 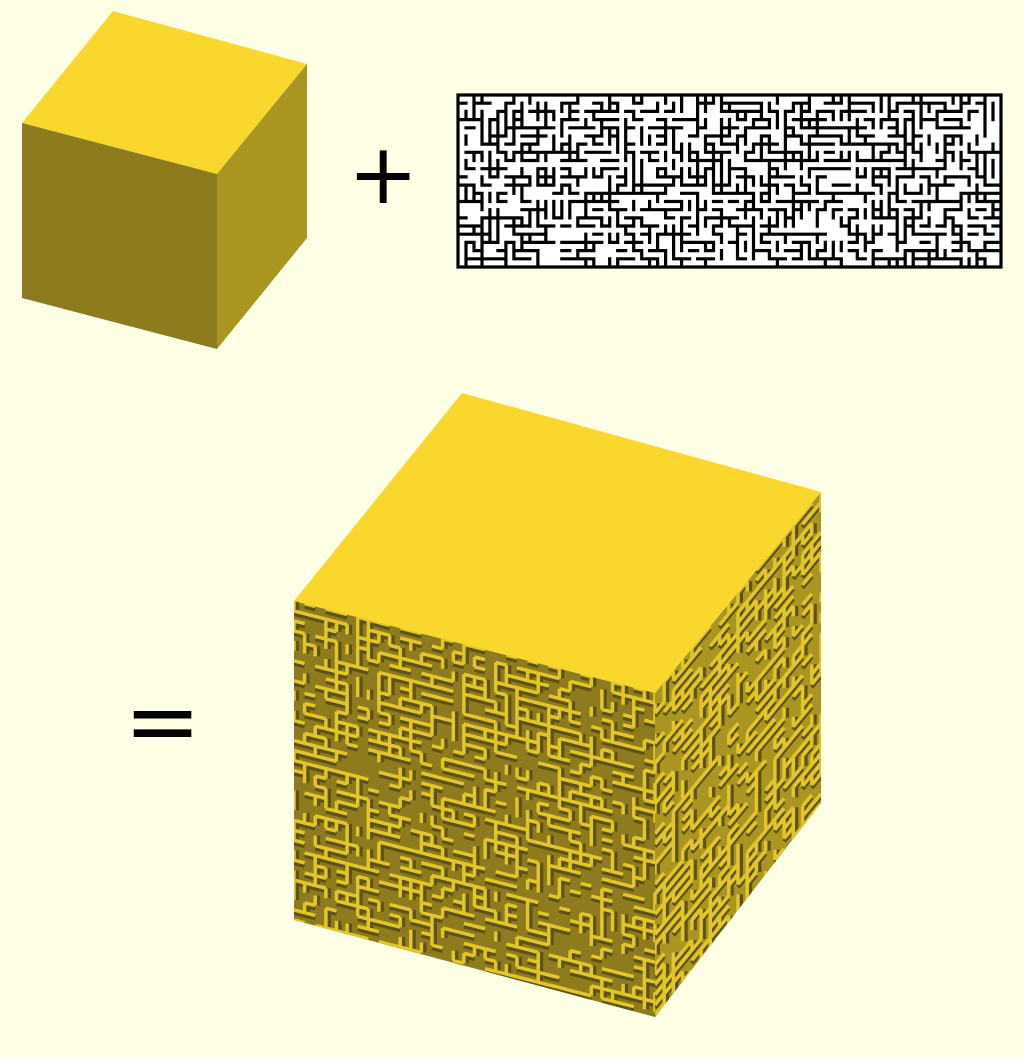 I want to click on plus-operator: +, so click(x=383, y=174).